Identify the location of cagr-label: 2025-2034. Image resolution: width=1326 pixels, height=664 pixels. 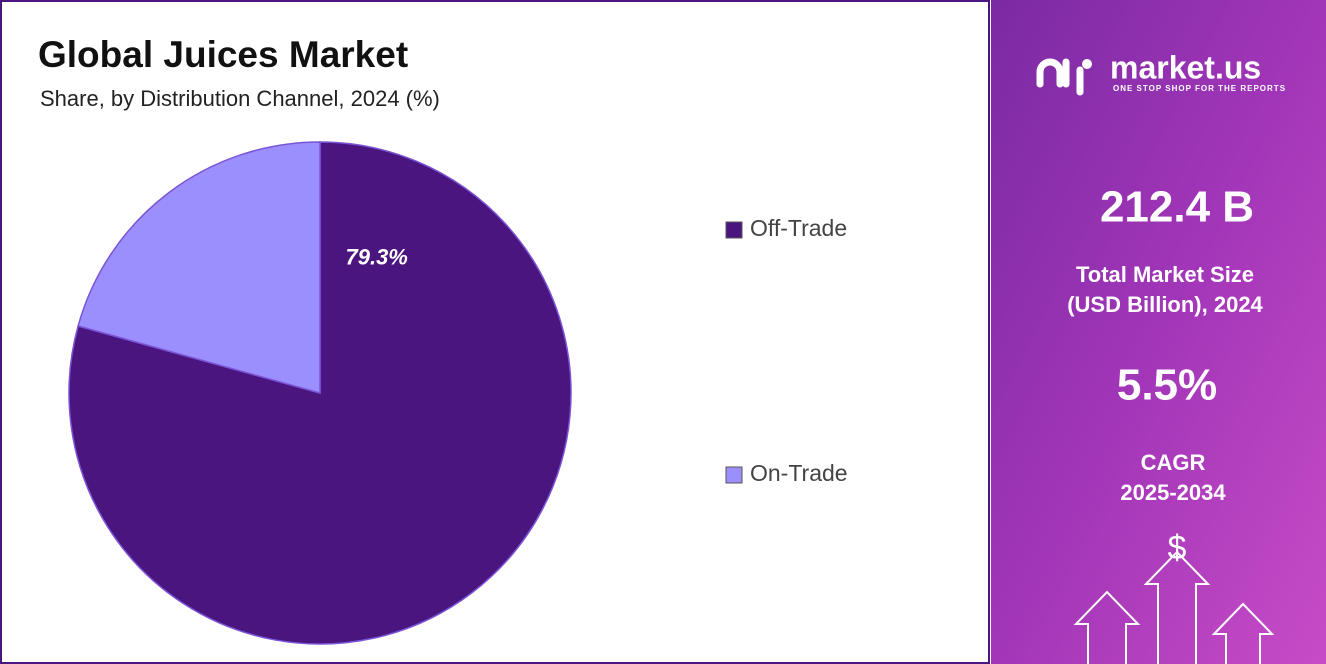
(1173, 492).